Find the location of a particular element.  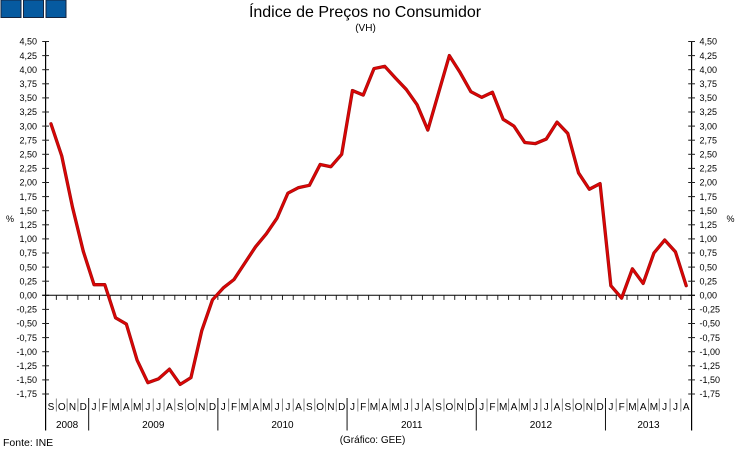

svg-text: (Gráfico: GEE) is located at coordinates (373, 440).